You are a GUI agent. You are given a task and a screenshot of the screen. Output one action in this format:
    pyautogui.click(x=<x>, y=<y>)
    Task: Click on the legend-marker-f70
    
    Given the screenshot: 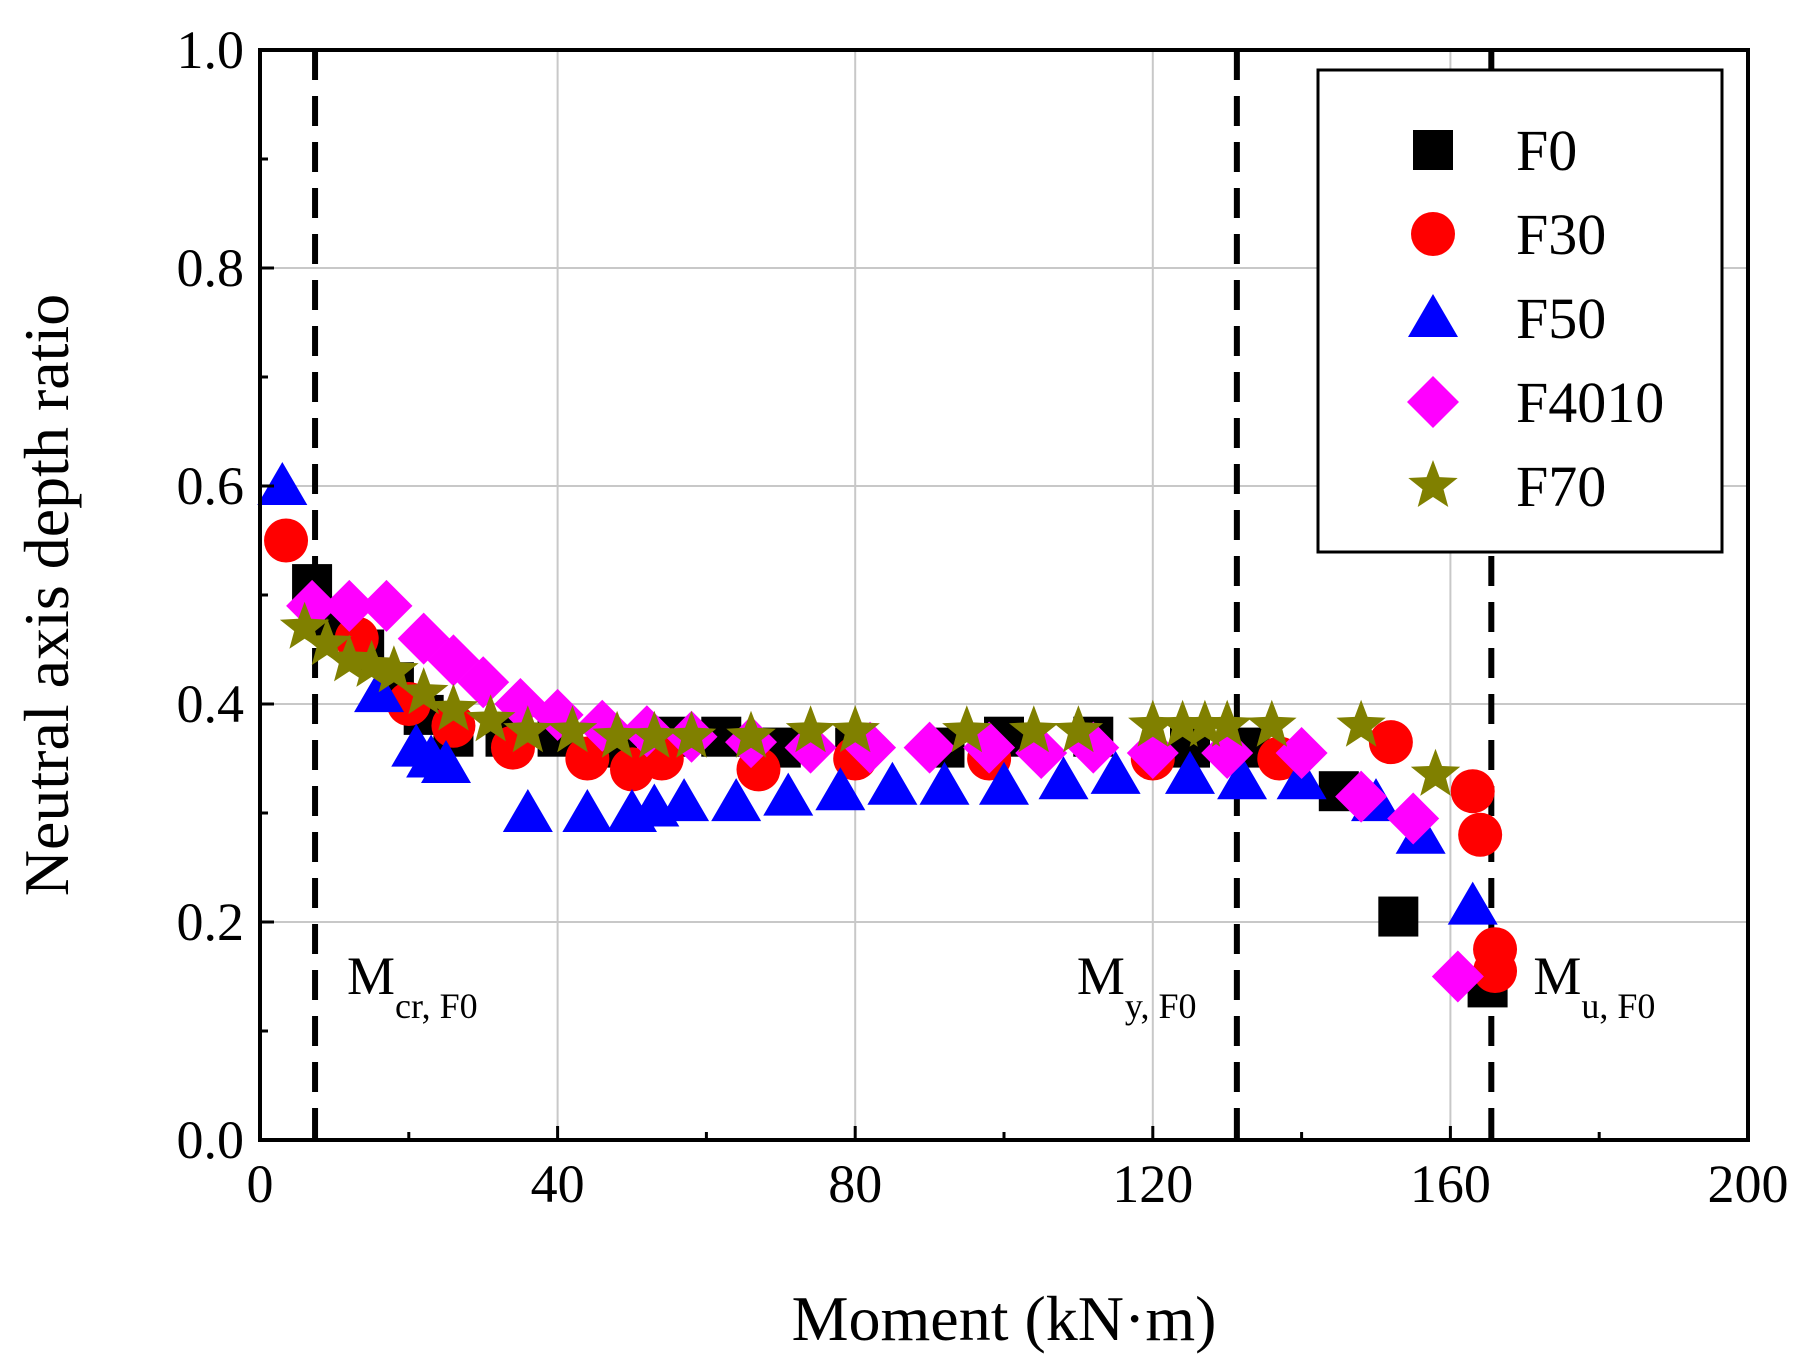 What is the action you would take?
    pyautogui.click(x=1433, y=483)
    